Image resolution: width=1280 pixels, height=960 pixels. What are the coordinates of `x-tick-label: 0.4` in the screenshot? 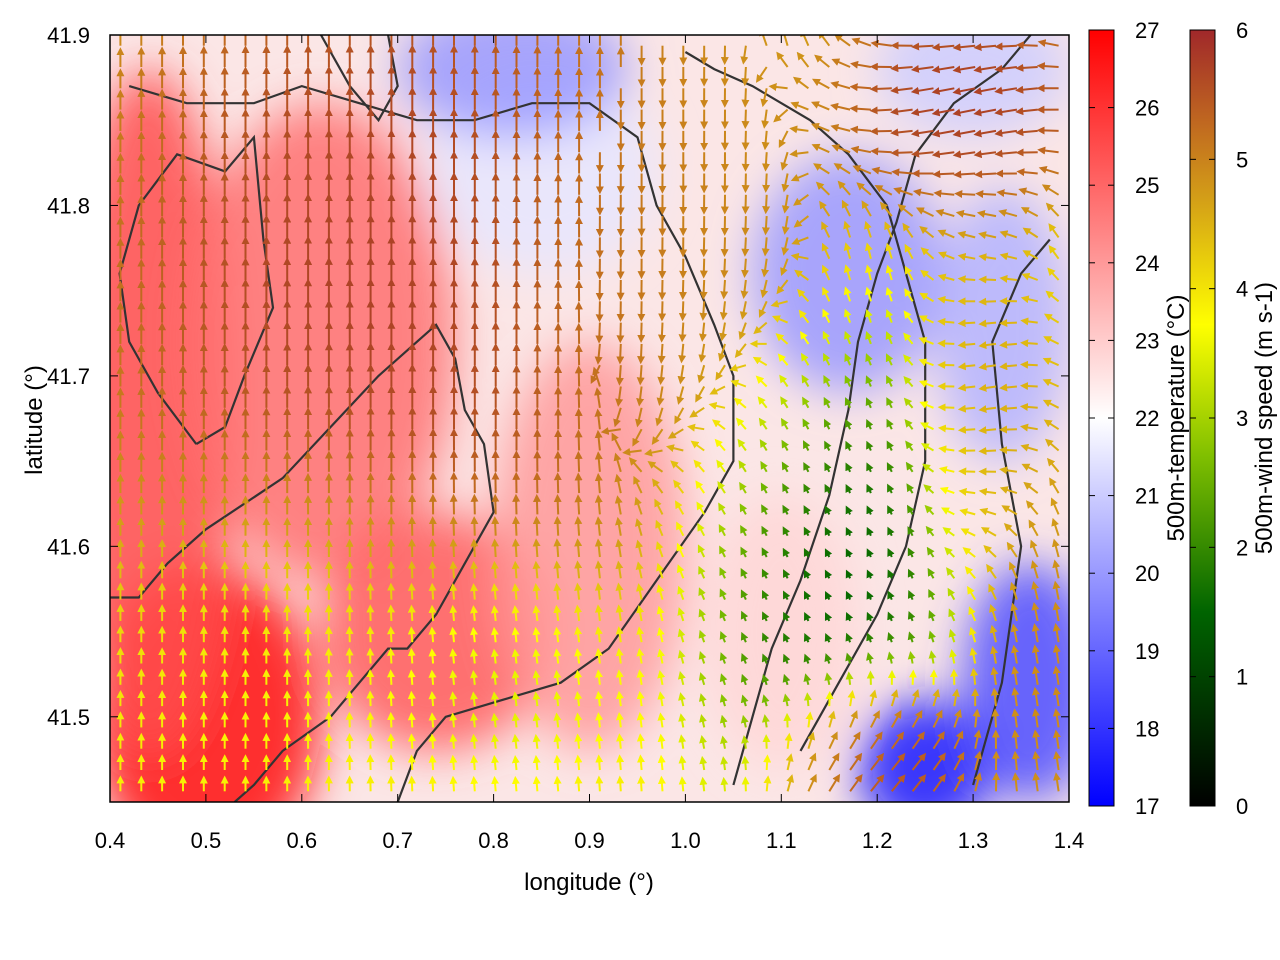 It's located at (110, 840).